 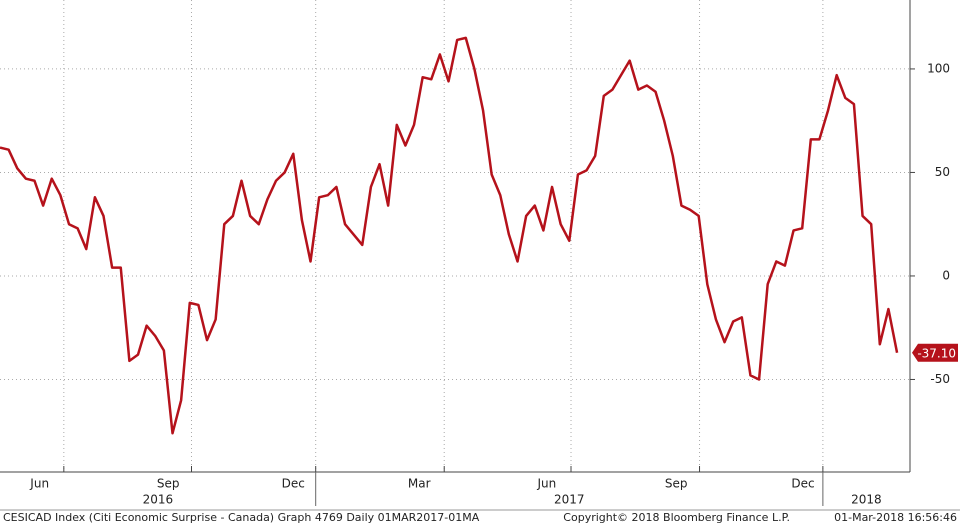 What do you see at coordinates (946, 275) in the screenshot?
I see `y-tick-label: 0` at bounding box center [946, 275].